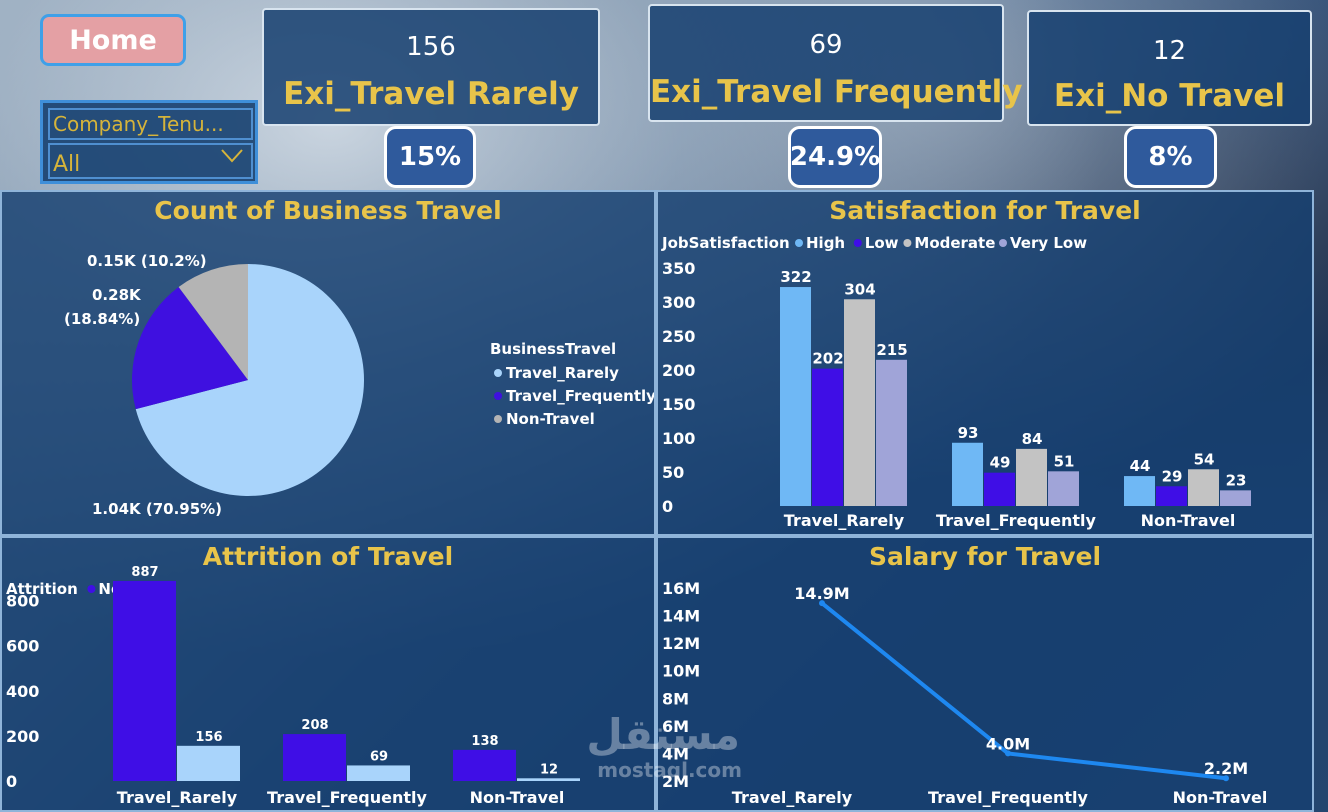  I want to click on bar-data-label: 23, so click(1236, 480).